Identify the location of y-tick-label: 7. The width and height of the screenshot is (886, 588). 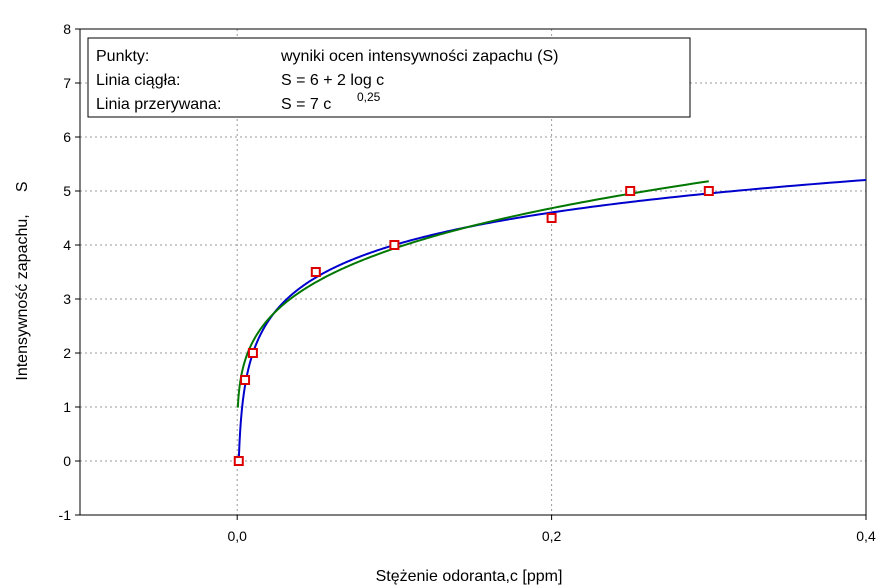
(67, 83).